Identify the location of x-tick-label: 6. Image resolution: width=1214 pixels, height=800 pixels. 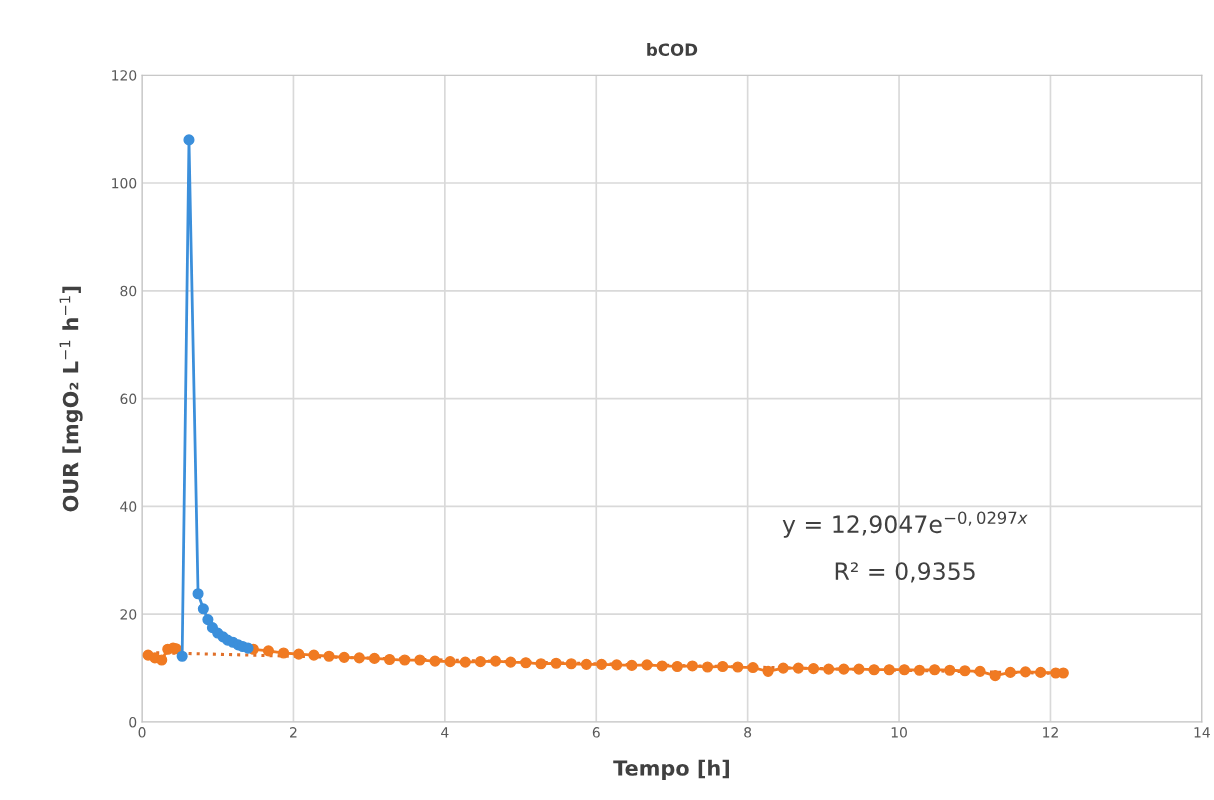
(596, 732).